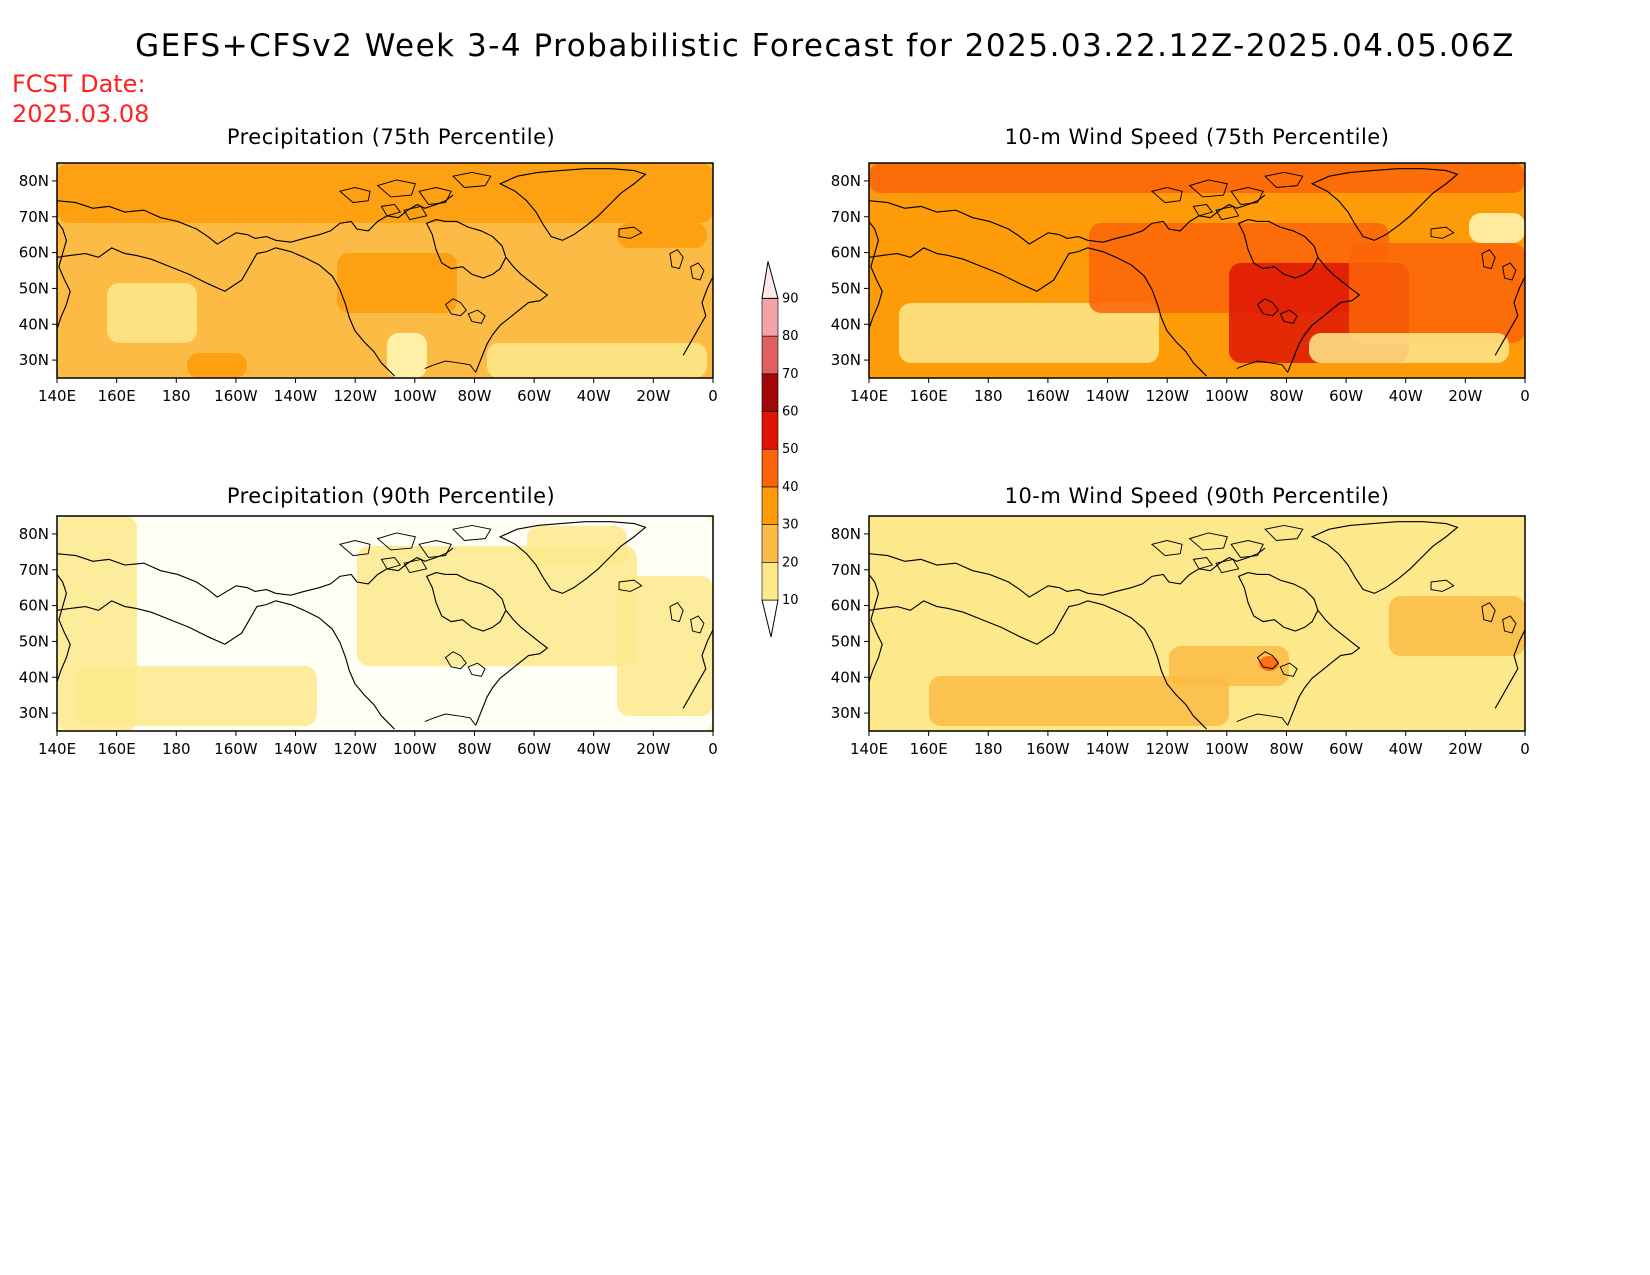 The width and height of the screenshot is (1650, 1275). Describe the element at coordinates (790, 374) in the screenshot. I see `colorbar-label: 70` at that location.